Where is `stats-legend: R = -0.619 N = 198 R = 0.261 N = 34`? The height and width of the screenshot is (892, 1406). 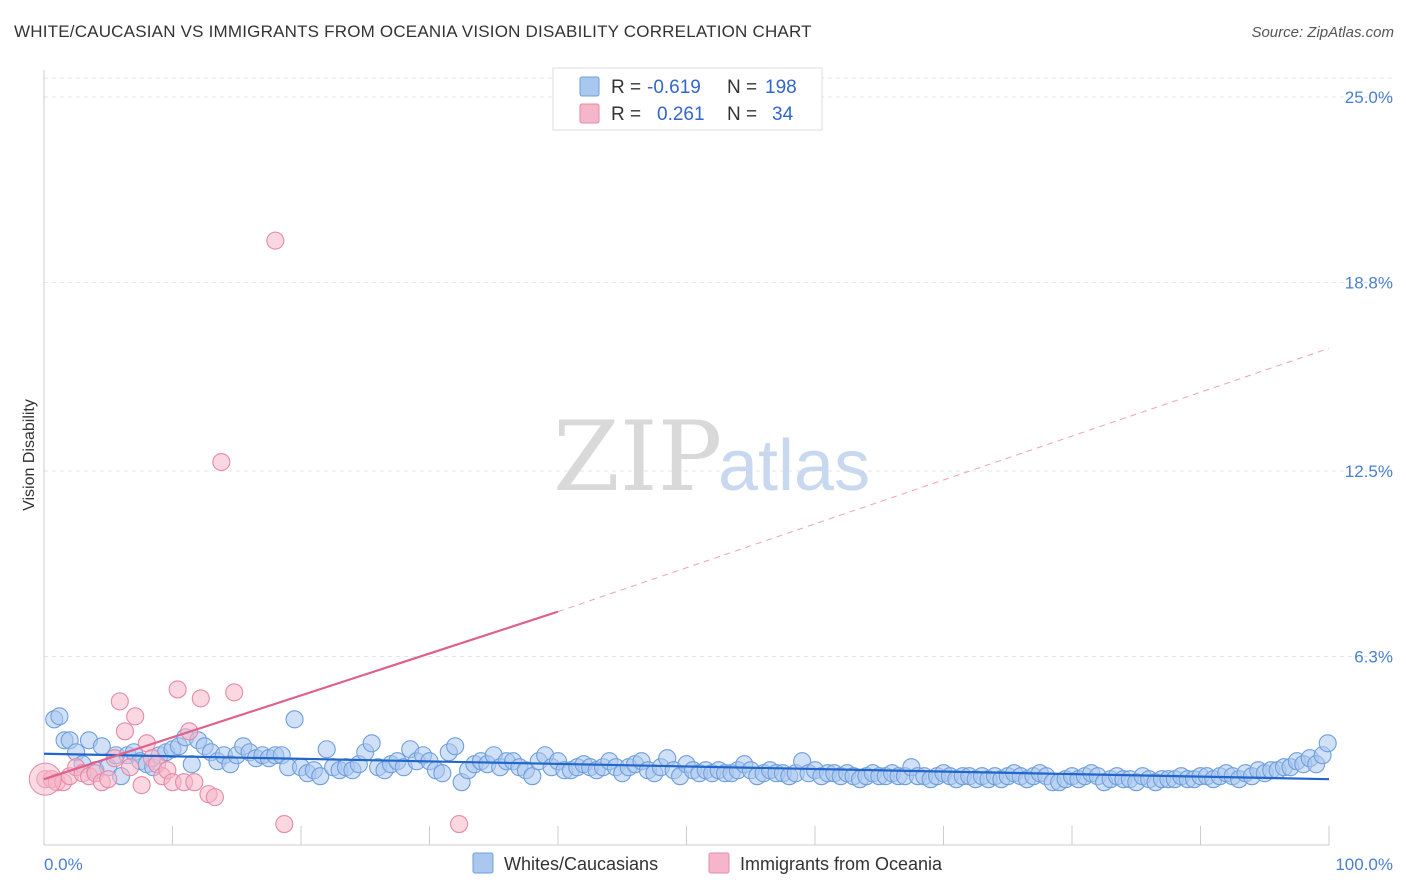
stats-legend: R = -0.619 N = 198 R = 0.261 N = 34 is located at coordinates (687, 99).